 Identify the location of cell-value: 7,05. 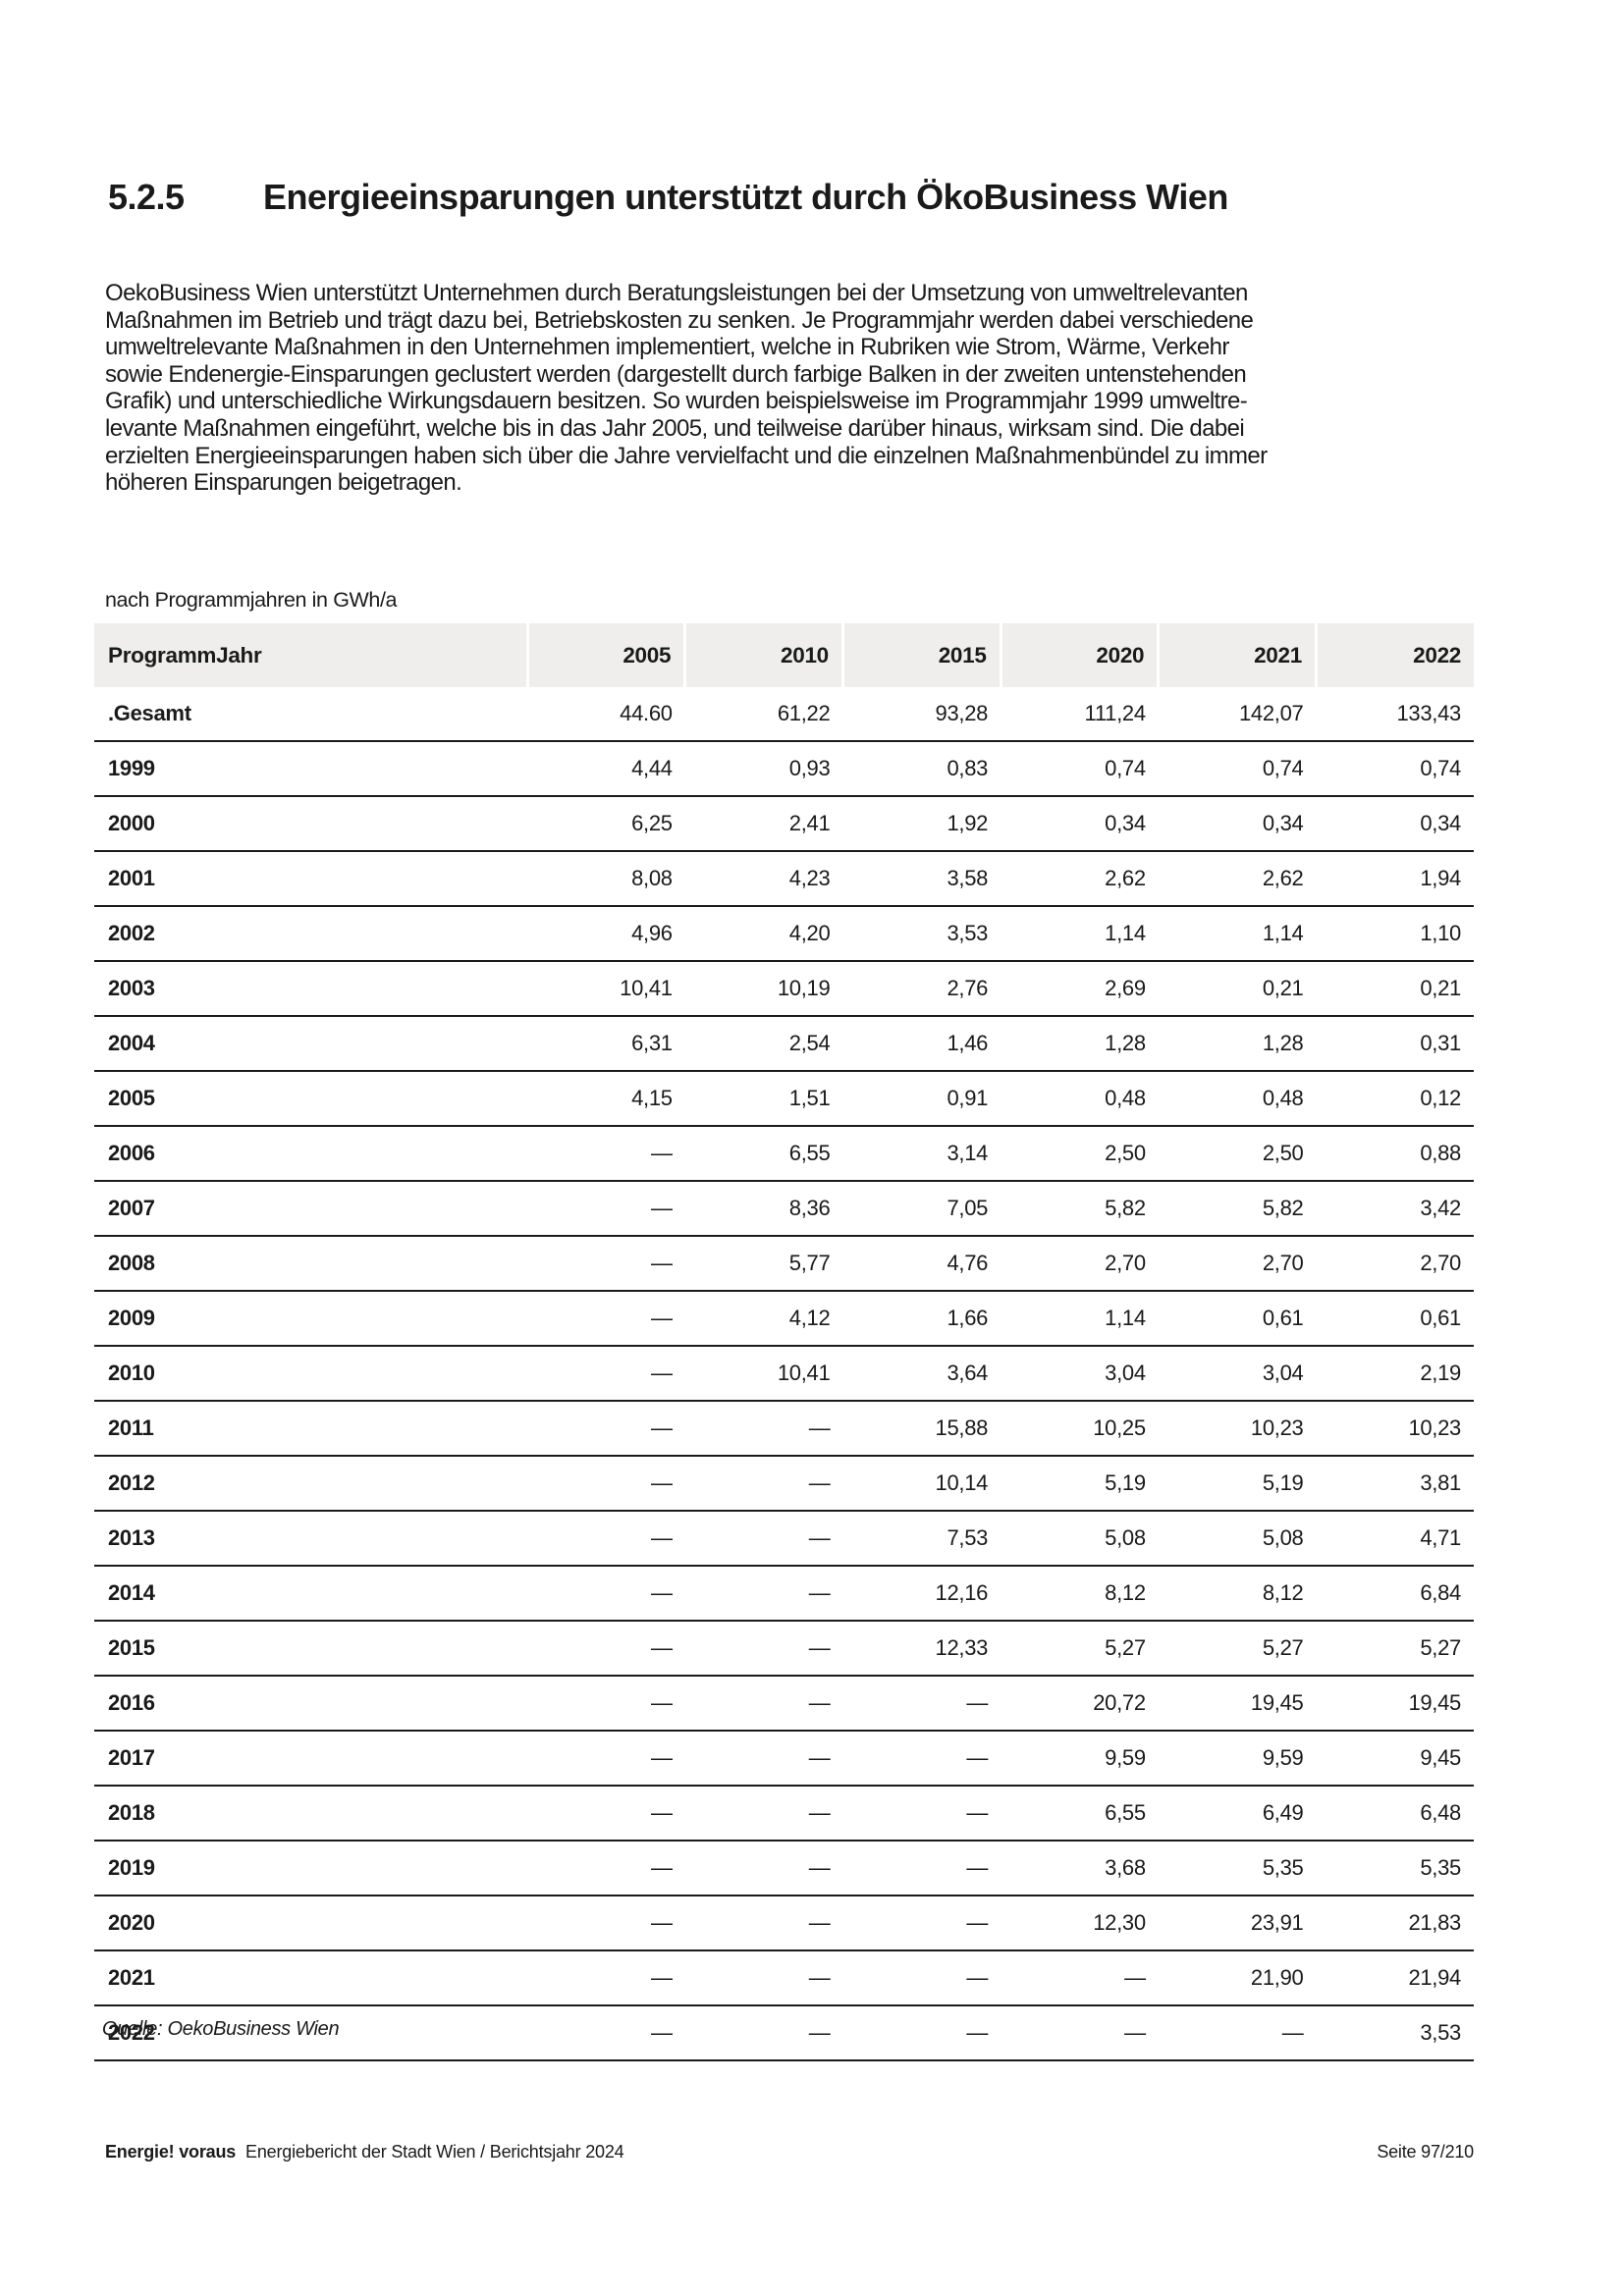
(921, 1209).